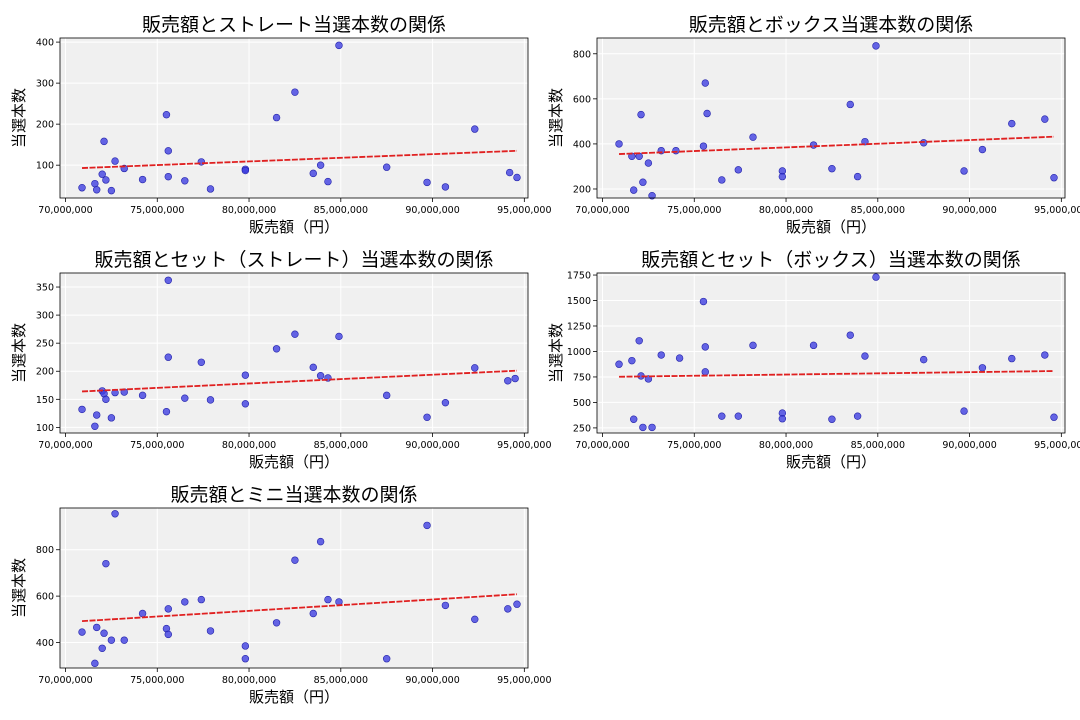 This screenshot has height=720, width=1080. What do you see at coordinates (582, 54) in the screenshot?
I see `y-tick-label: 800` at bounding box center [582, 54].